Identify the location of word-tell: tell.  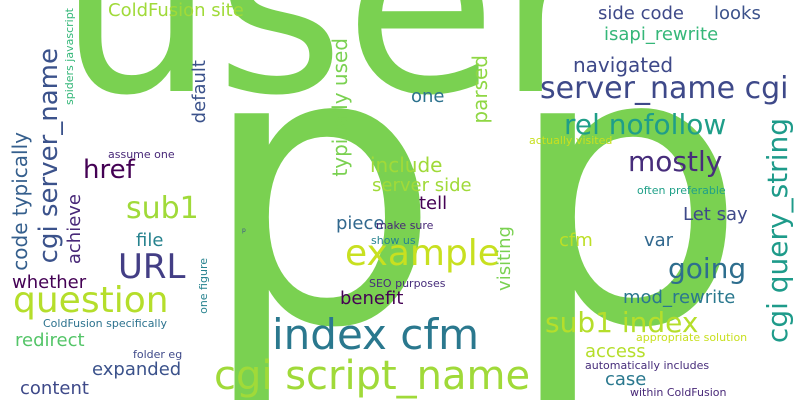
(433, 203).